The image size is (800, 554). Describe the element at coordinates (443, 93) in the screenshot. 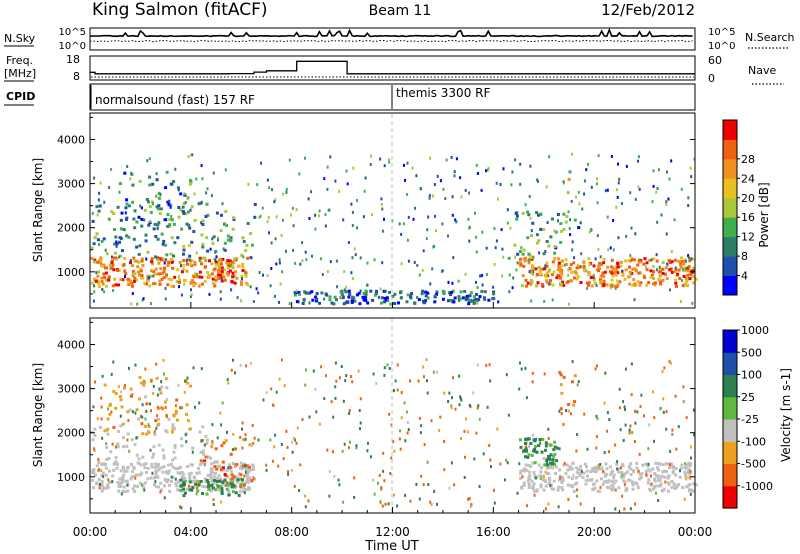

I see `cpid-segment-2: themis 3300 RF` at that location.